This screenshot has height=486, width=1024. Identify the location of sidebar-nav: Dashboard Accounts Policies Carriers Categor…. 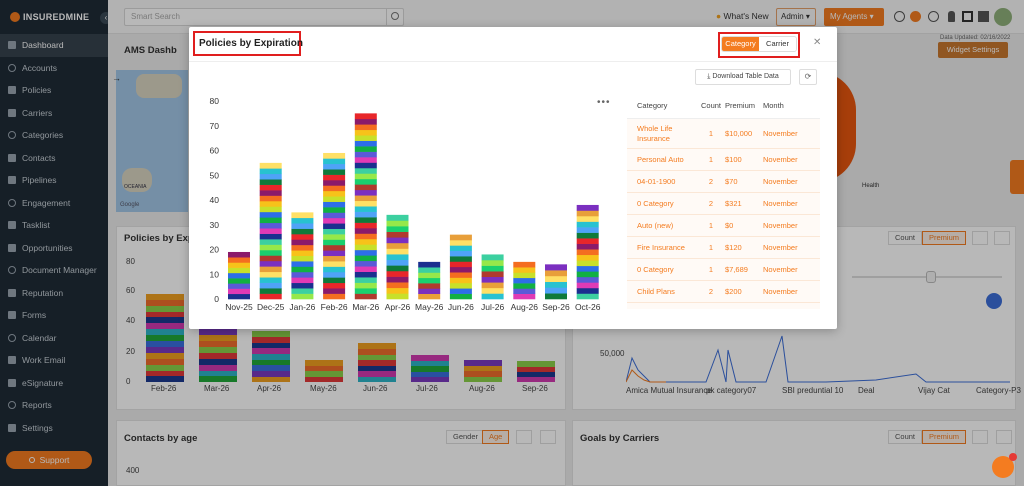
(54, 236).